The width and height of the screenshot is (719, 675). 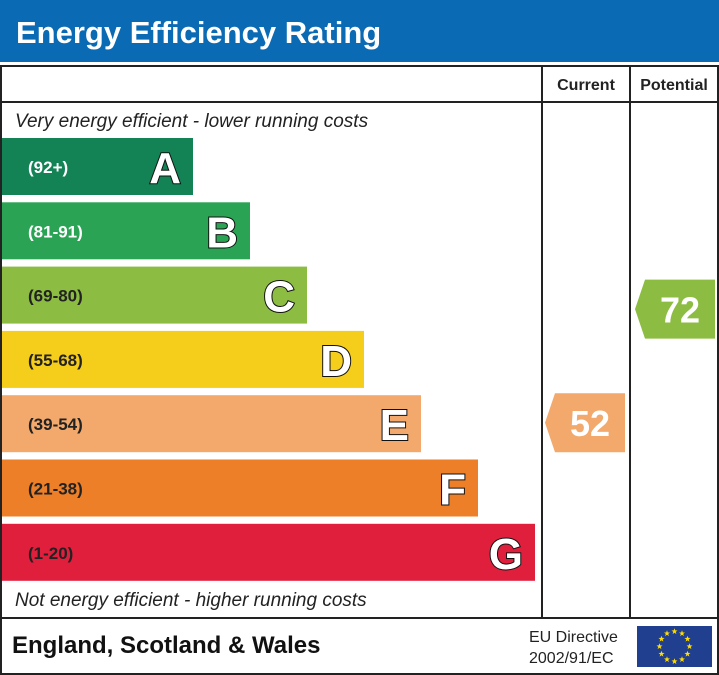 I want to click on title-bar, so click(x=359, y=31).